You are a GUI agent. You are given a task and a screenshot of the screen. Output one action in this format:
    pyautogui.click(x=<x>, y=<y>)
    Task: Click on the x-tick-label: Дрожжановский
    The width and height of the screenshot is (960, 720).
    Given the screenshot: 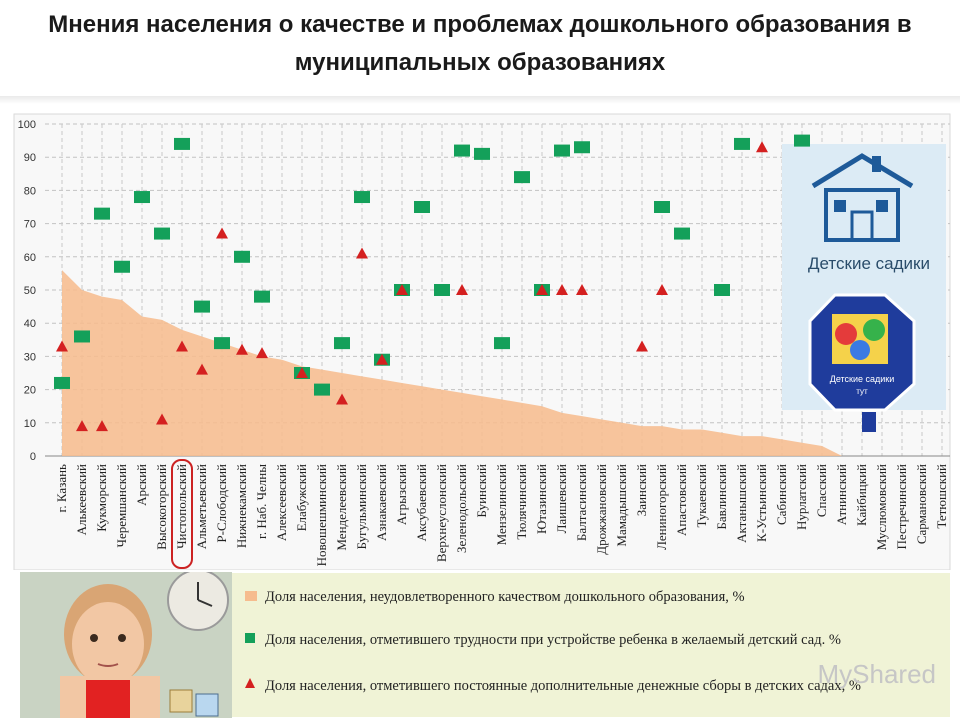 What is the action you would take?
    pyautogui.click(x=601, y=509)
    